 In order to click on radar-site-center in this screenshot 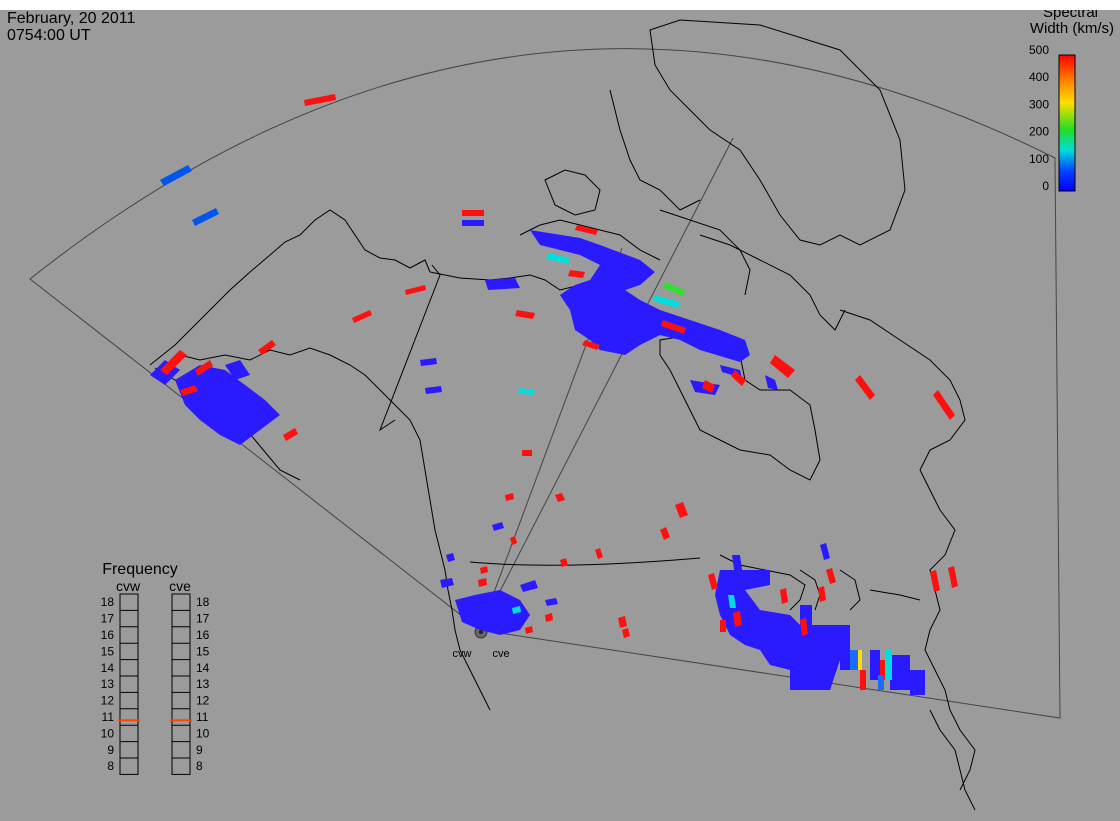, I will do `click(481, 632)`.